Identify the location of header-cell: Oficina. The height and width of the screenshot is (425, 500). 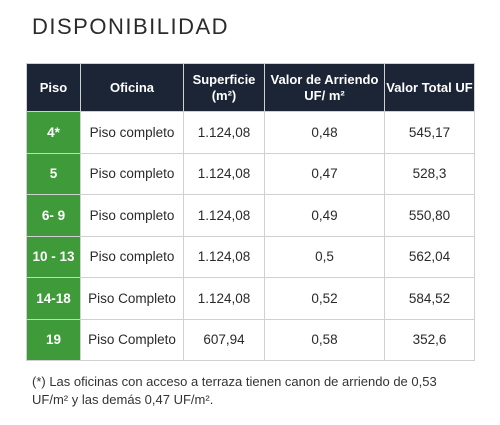
(132, 87).